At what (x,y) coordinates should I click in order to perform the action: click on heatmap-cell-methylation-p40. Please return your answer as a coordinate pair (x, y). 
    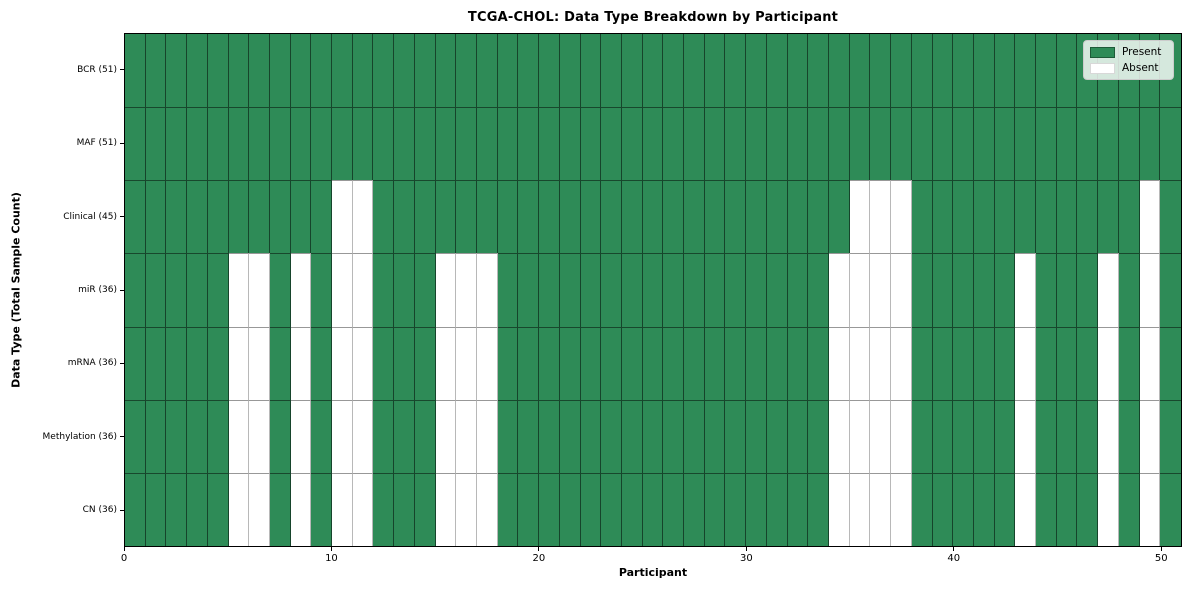
    Looking at the image, I should click on (963, 436).